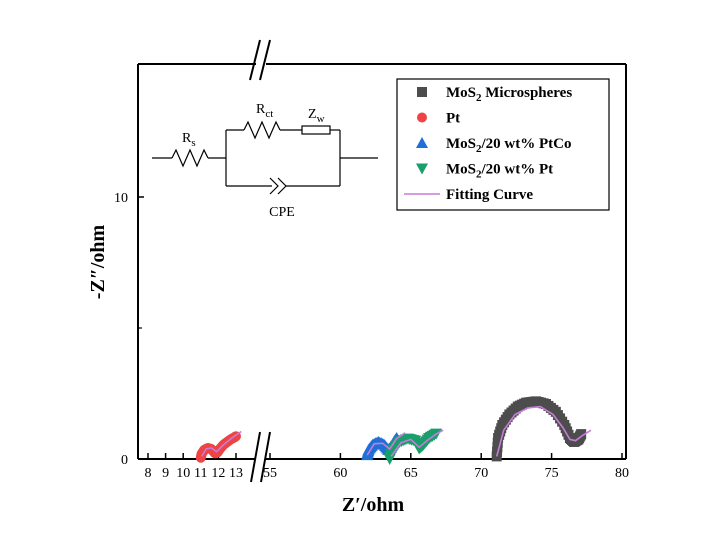  Describe the element at coordinates (282, 186) in the screenshot. I see `cpe-element-b` at that location.